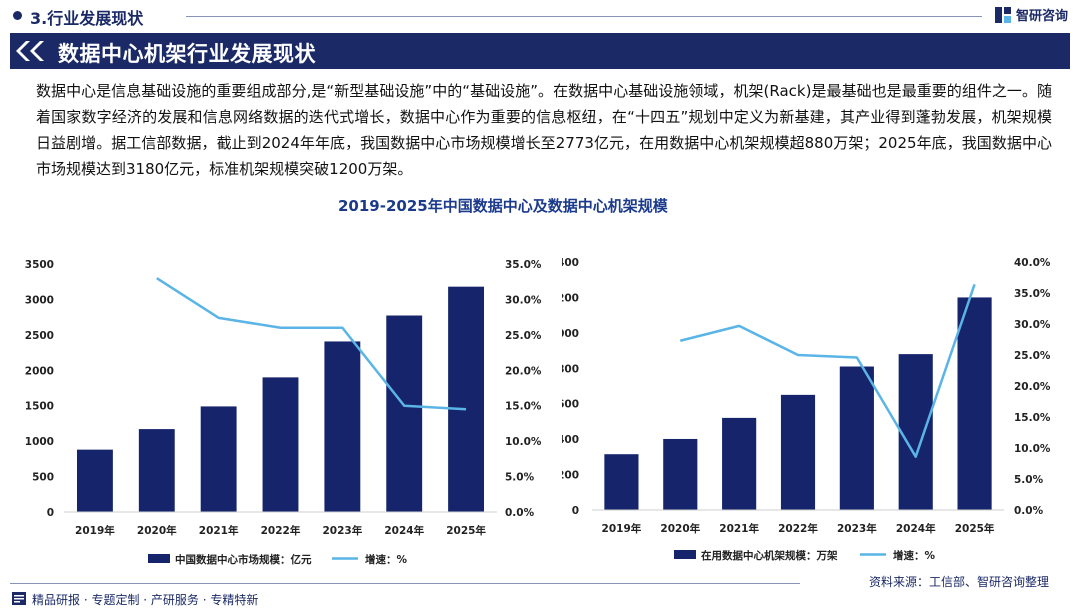  What do you see at coordinates (584, 16) in the screenshot?
I see `section-divider` at bounding box center [584, 16].